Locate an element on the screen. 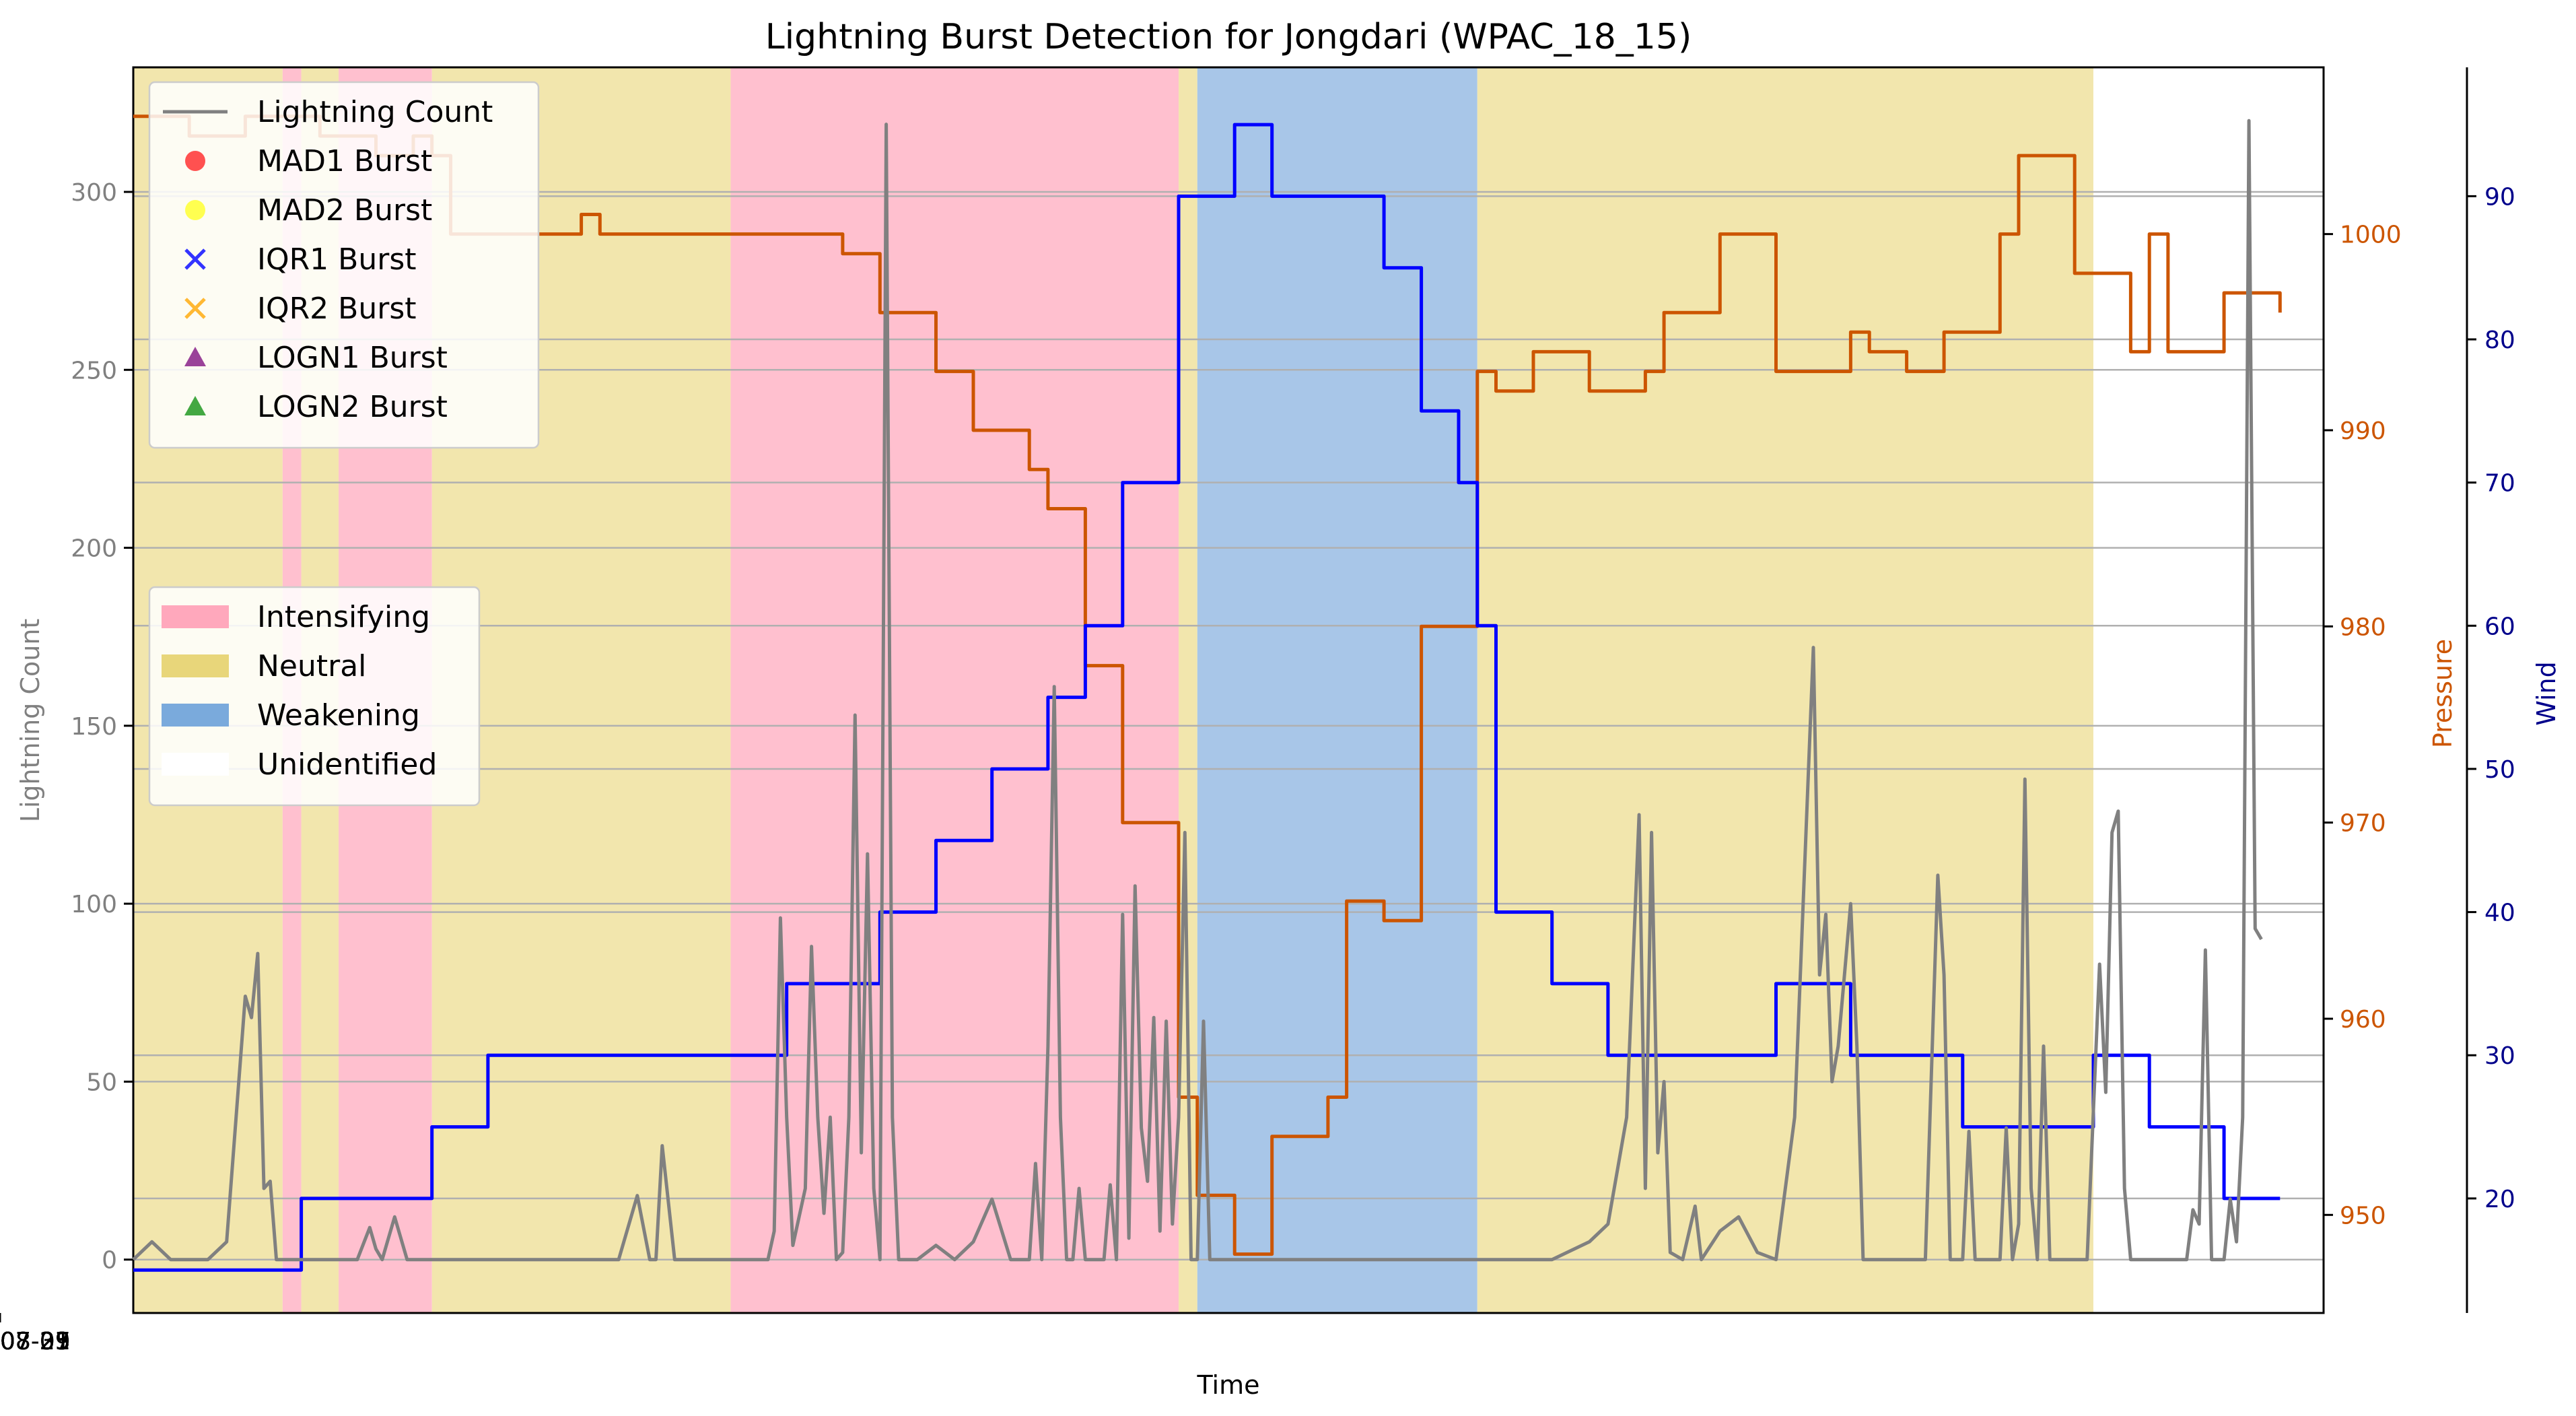  left-tick-label-250: 250 is located at coordinates (94, 370).